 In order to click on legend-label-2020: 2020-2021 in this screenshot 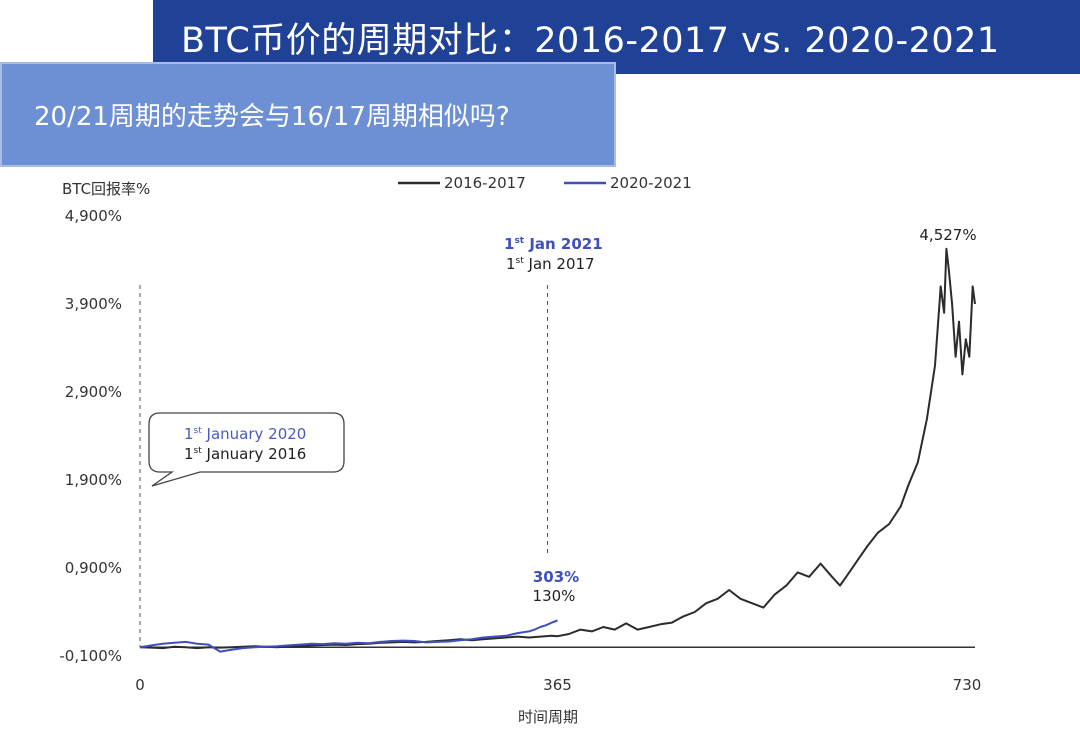, I will do `click(651, 183)`.